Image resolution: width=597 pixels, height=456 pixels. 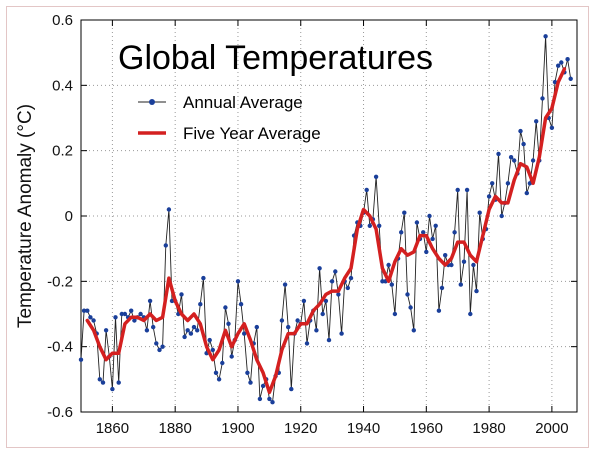 What do you see at coordinates (174, 428) in the screenshot?
I see `x-tick-label: 1880` at bounding box center [174, 428].